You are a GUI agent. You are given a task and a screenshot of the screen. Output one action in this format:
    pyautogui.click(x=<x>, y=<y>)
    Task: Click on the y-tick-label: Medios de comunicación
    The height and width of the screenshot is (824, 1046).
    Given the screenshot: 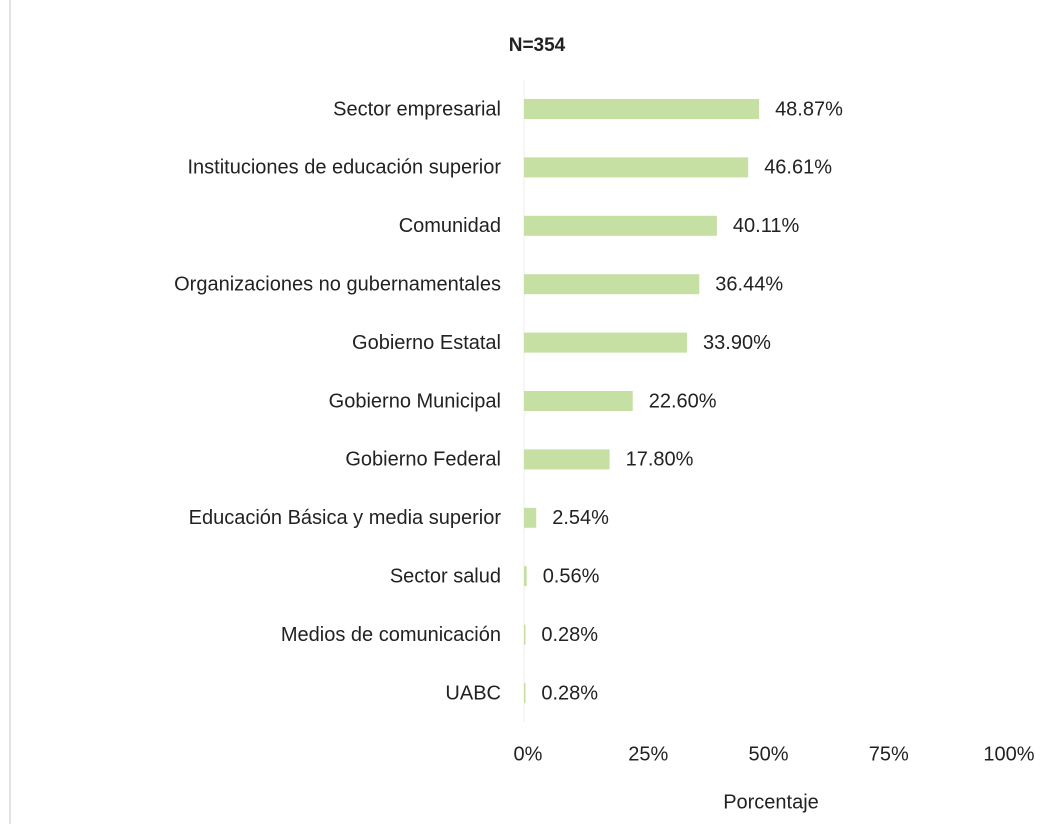 What is the action you would take?
    pyautogui.click(x=391, y=635)
    